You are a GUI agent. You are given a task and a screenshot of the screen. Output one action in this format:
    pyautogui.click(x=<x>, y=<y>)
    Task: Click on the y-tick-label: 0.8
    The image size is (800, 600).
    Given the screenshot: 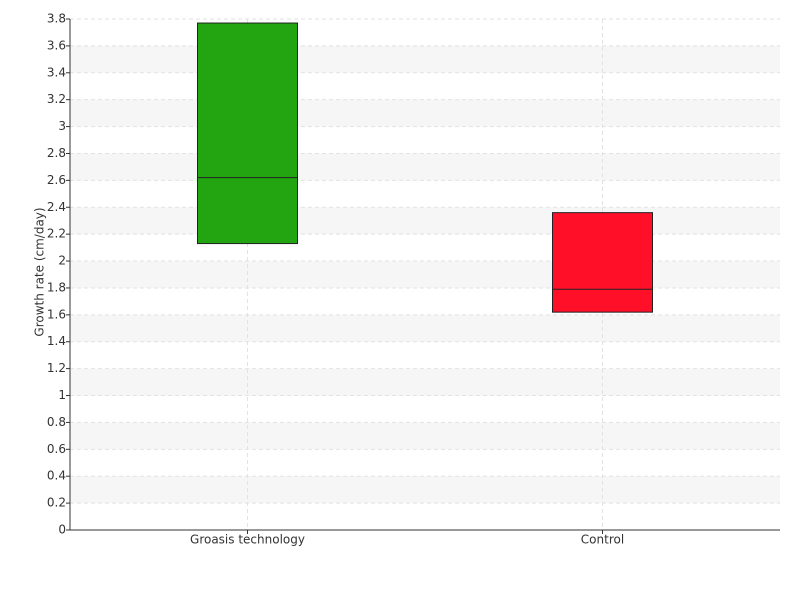 What is the action you would take?
    pyautogui.click(x=56, y=422)
    